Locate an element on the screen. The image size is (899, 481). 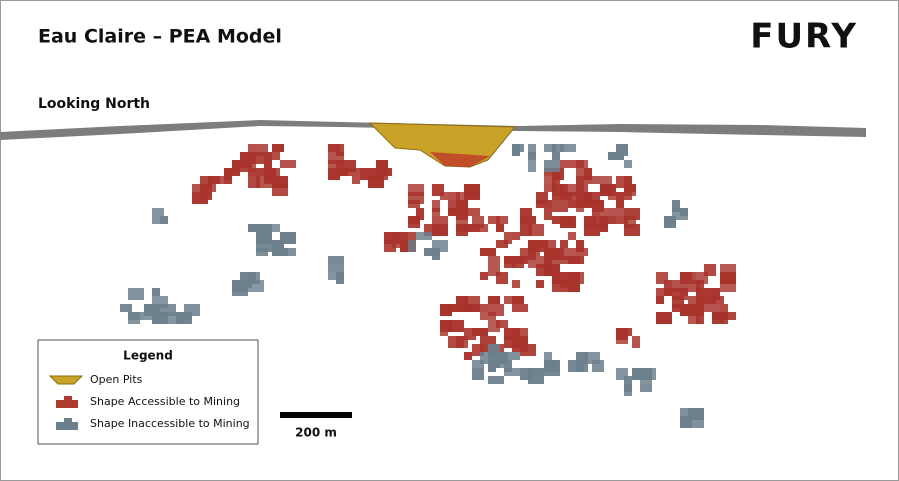
scale-bar is located at coordinates (316, 415).